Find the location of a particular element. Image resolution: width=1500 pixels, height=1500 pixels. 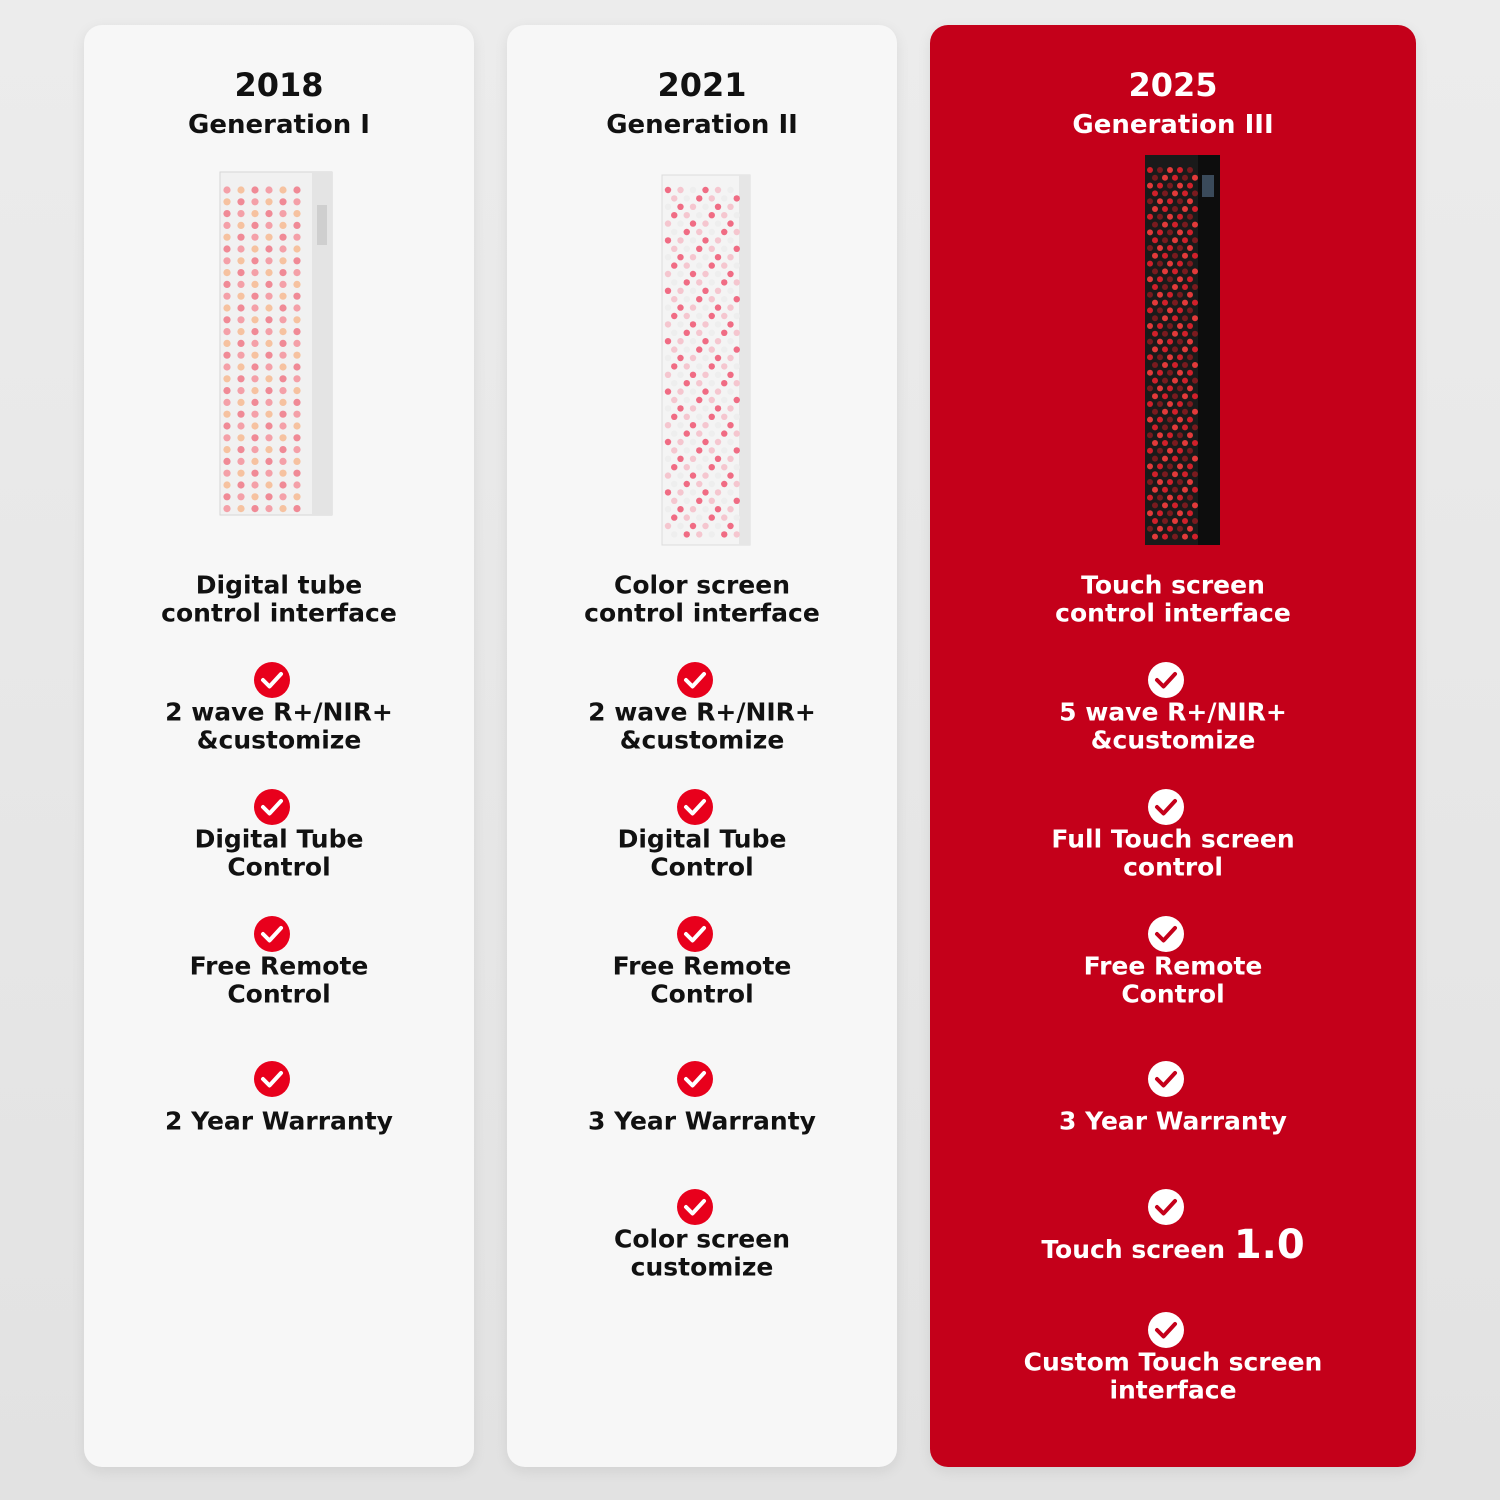

led-grid is located at coordinates (702, 362).